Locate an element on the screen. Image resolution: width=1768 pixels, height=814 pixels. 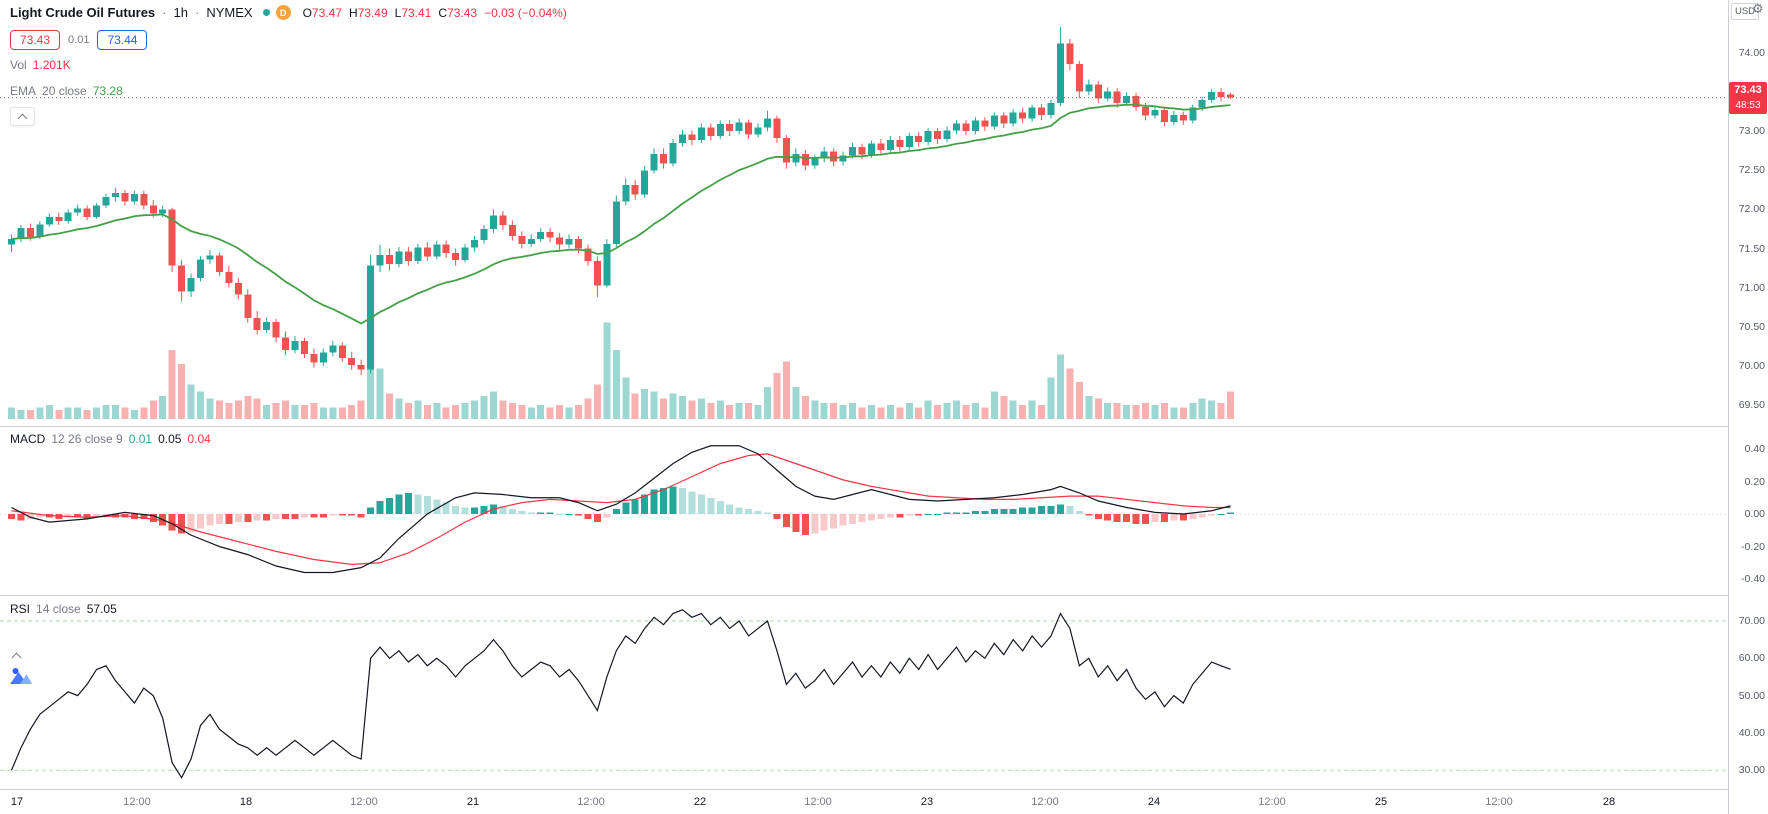
macd-params: 12 26 close 9 is located at coordinates (87, 439).